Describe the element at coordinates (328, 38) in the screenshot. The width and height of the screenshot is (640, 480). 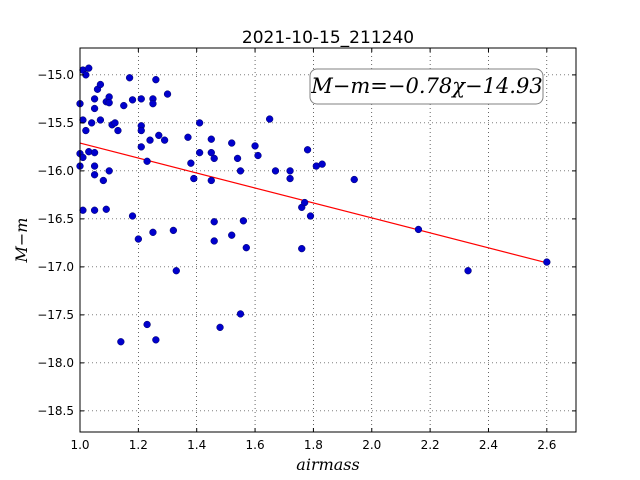
I see `chart-title: 2021-10-15_211240` at that location.